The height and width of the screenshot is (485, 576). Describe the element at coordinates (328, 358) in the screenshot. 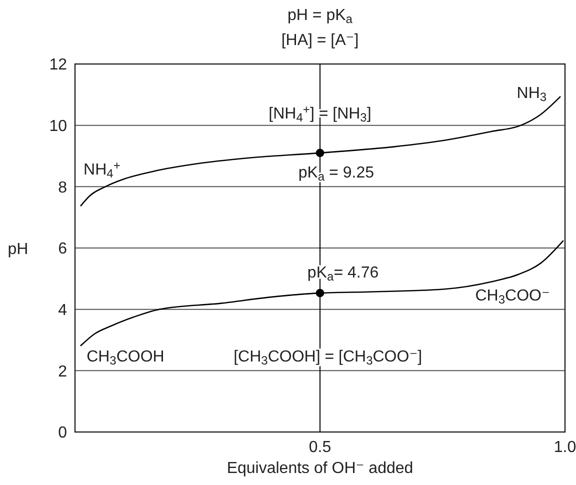

I see `annotation: [CH$_{3}$COOH] = [CH$_{3}$COO⁻]` at that location.